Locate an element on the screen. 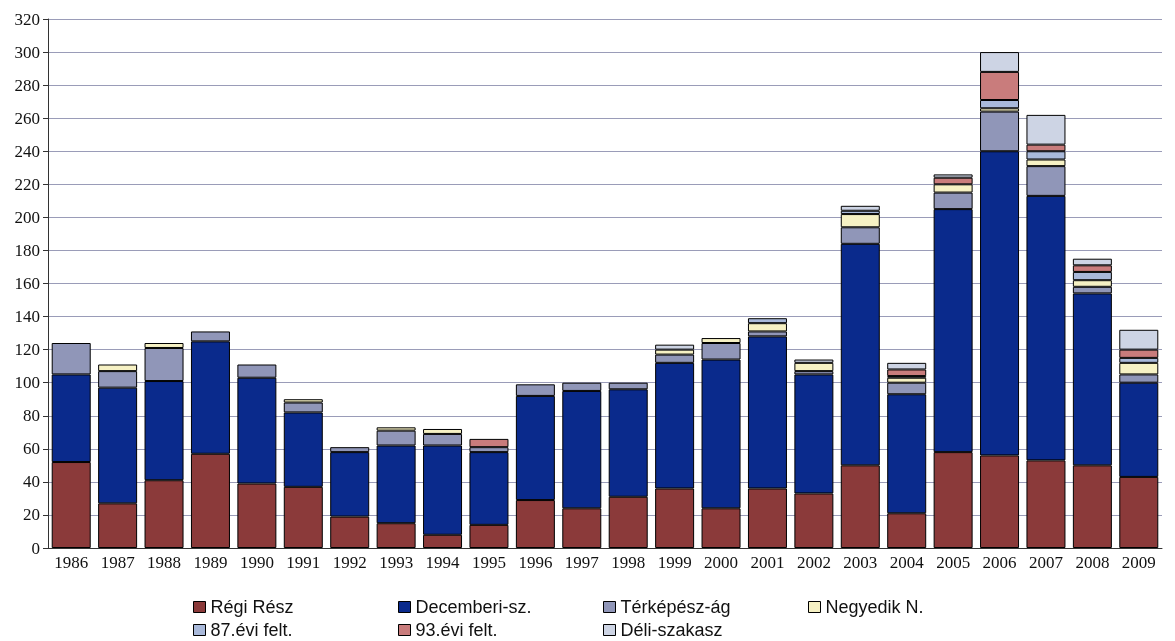 This screenshot has width=1175, height=641. legend-label: Déli-szakasz is located at coordinates (671, 630).